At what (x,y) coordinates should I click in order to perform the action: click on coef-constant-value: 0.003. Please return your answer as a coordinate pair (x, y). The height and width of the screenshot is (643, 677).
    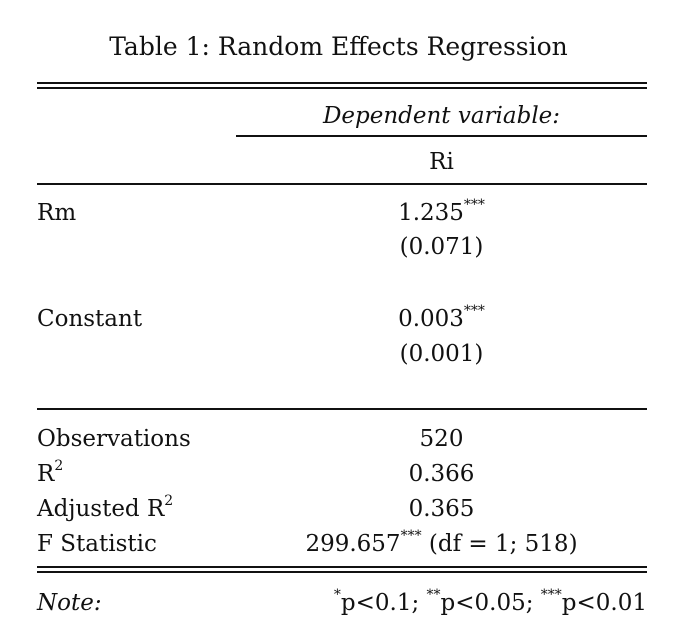
    Looking at the image, I should click on (431, 319).